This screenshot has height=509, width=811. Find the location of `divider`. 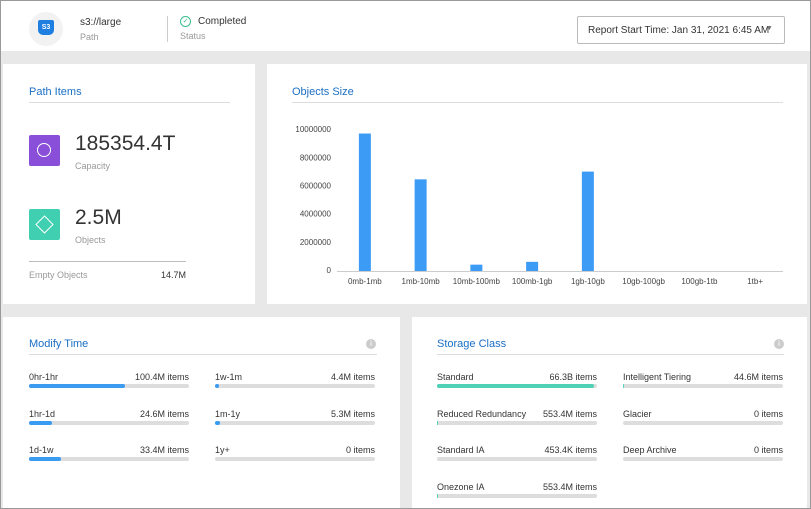

divider is located at coordinates (167, 29).